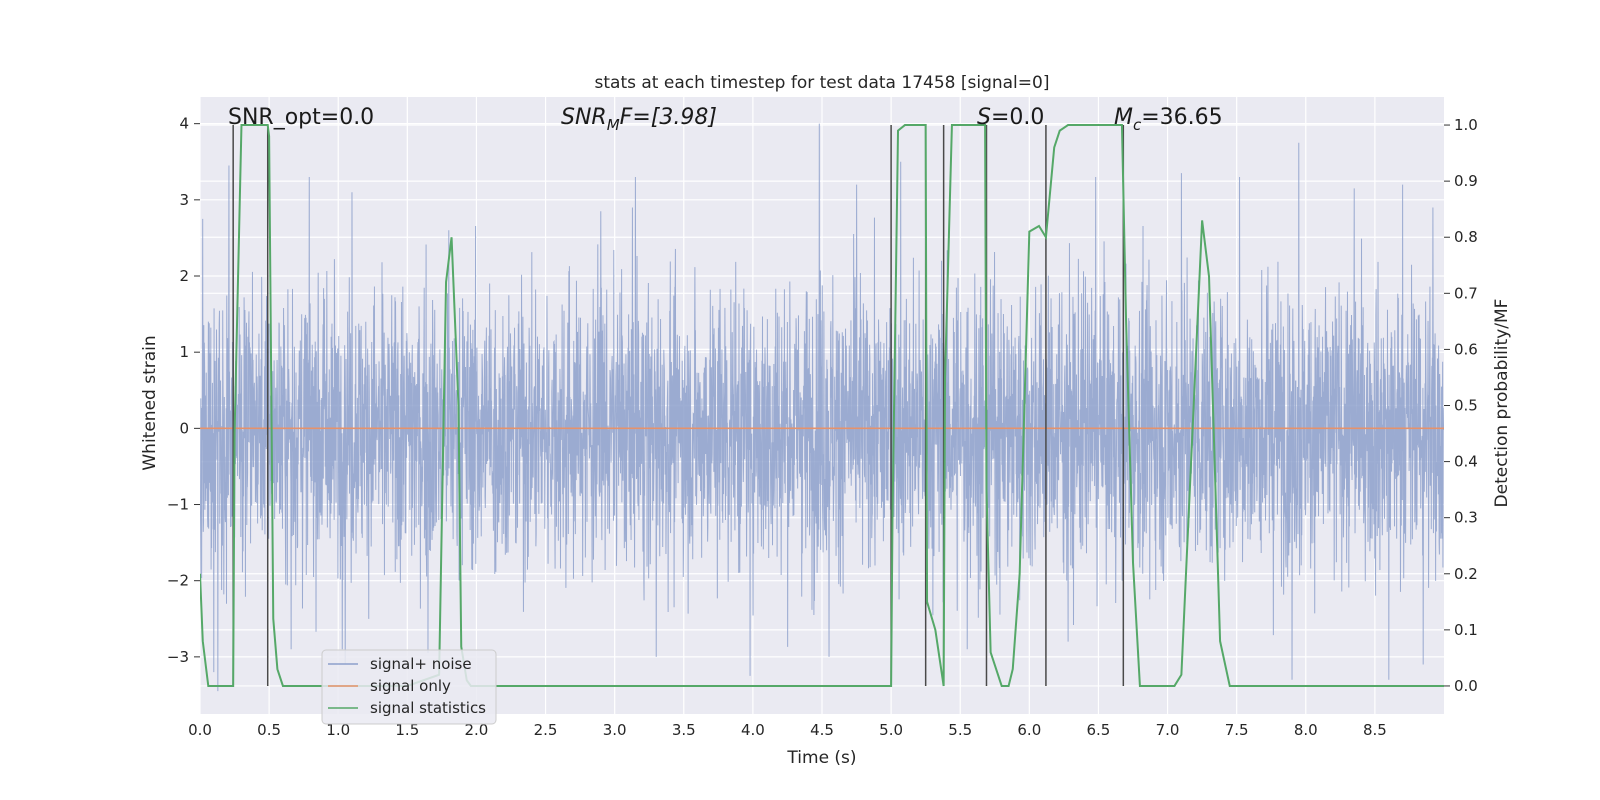 Image resolution: width=1600 pixels, height=800 pixels. What do you see at coordinates (184, 124) in the screenshot?
I see `y-tick-label: 4` at bounding box center [184, 124].